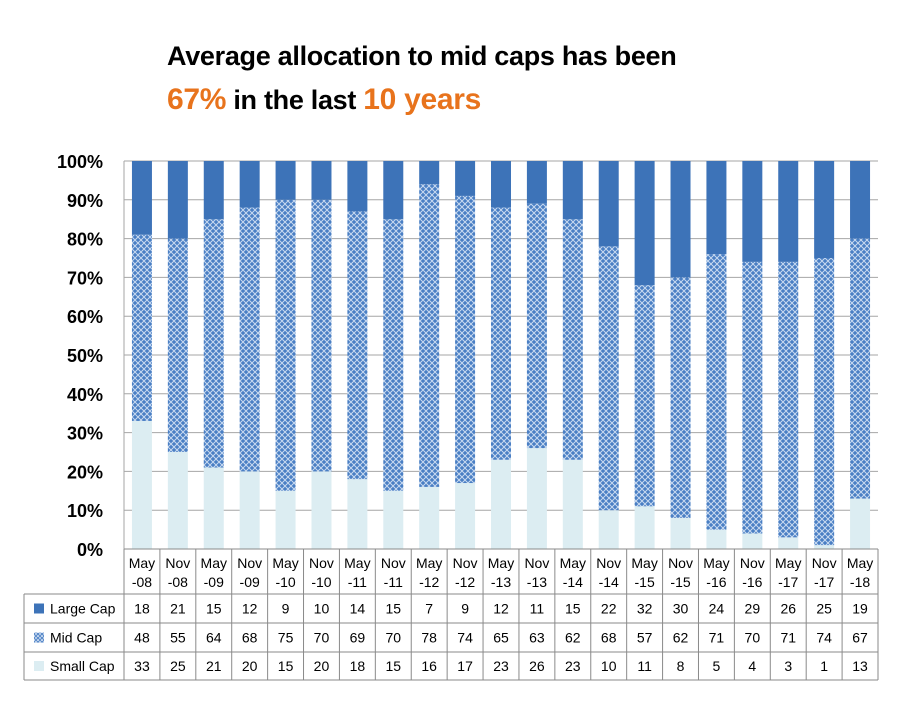 The image size is (924, 706). I want to click on data-label: 55, so click(178, 638).